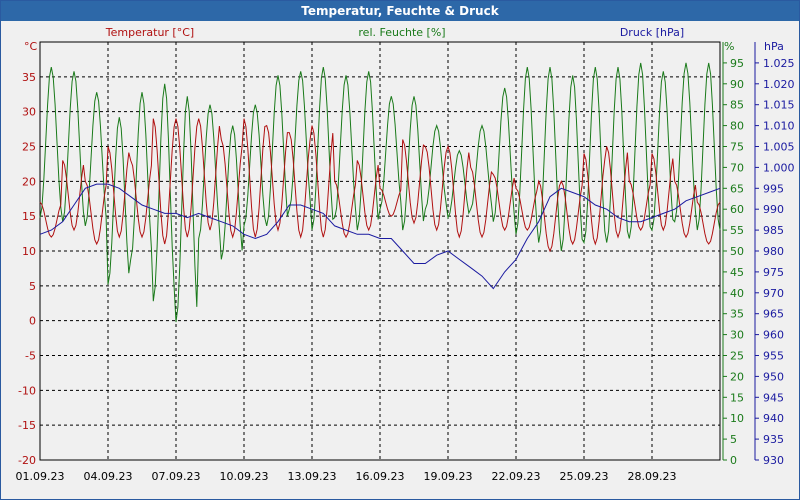  Describe the element at coordinates (27, 425) in the screenshot. I see `temp-tick-label: -15` at that location.